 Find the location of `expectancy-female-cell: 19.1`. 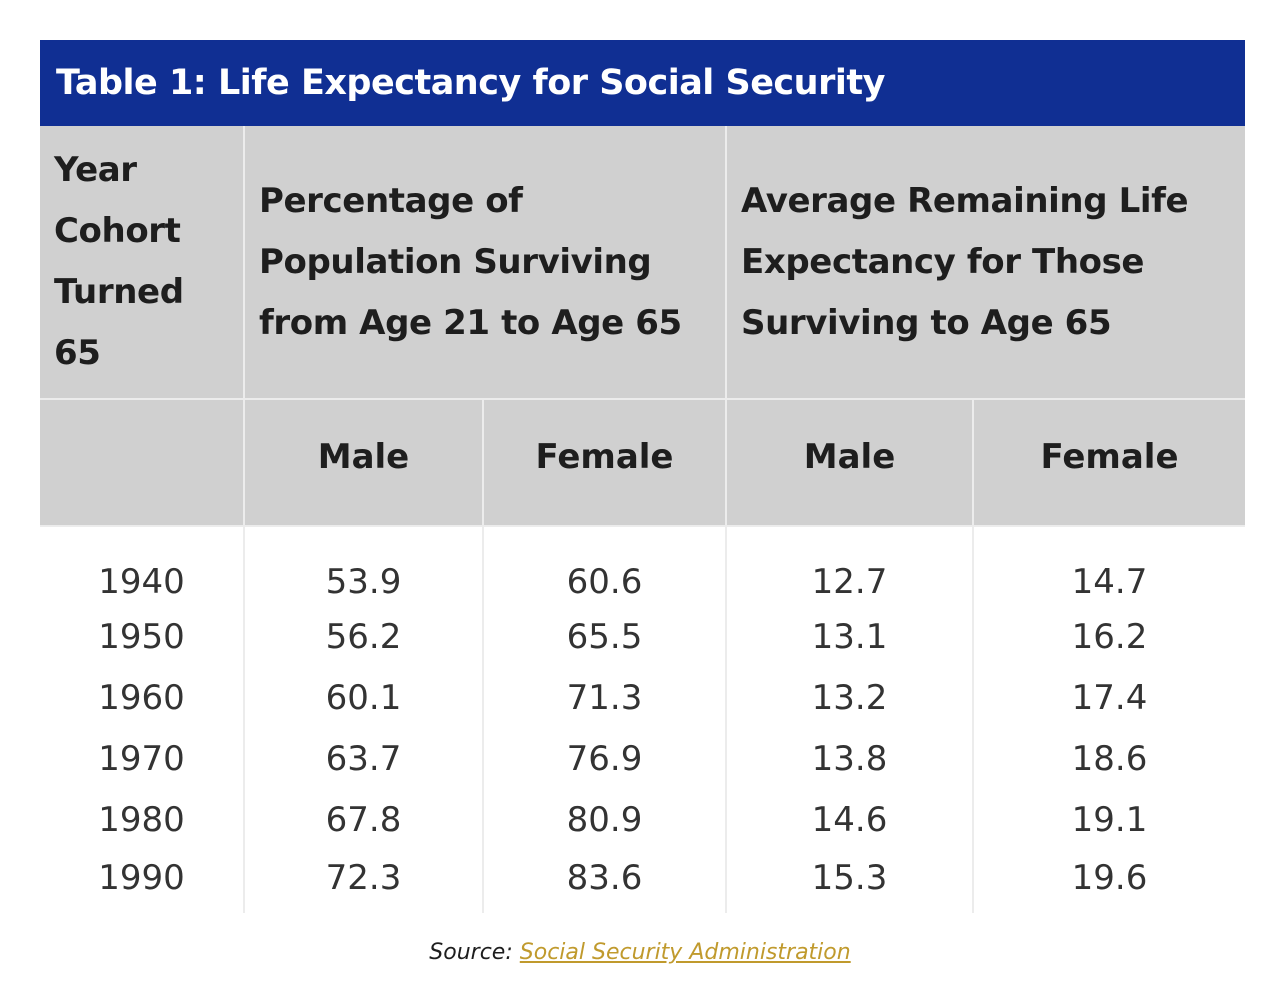

expectancy-female-cell: 19.1 is located at coordinates (1109, 819).